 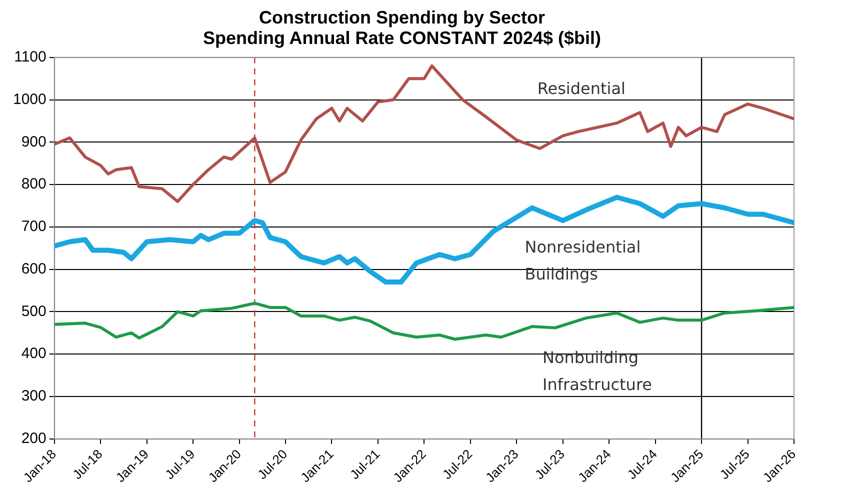 I want to click on y-tick-label: 400, so click(x=33, y=353).